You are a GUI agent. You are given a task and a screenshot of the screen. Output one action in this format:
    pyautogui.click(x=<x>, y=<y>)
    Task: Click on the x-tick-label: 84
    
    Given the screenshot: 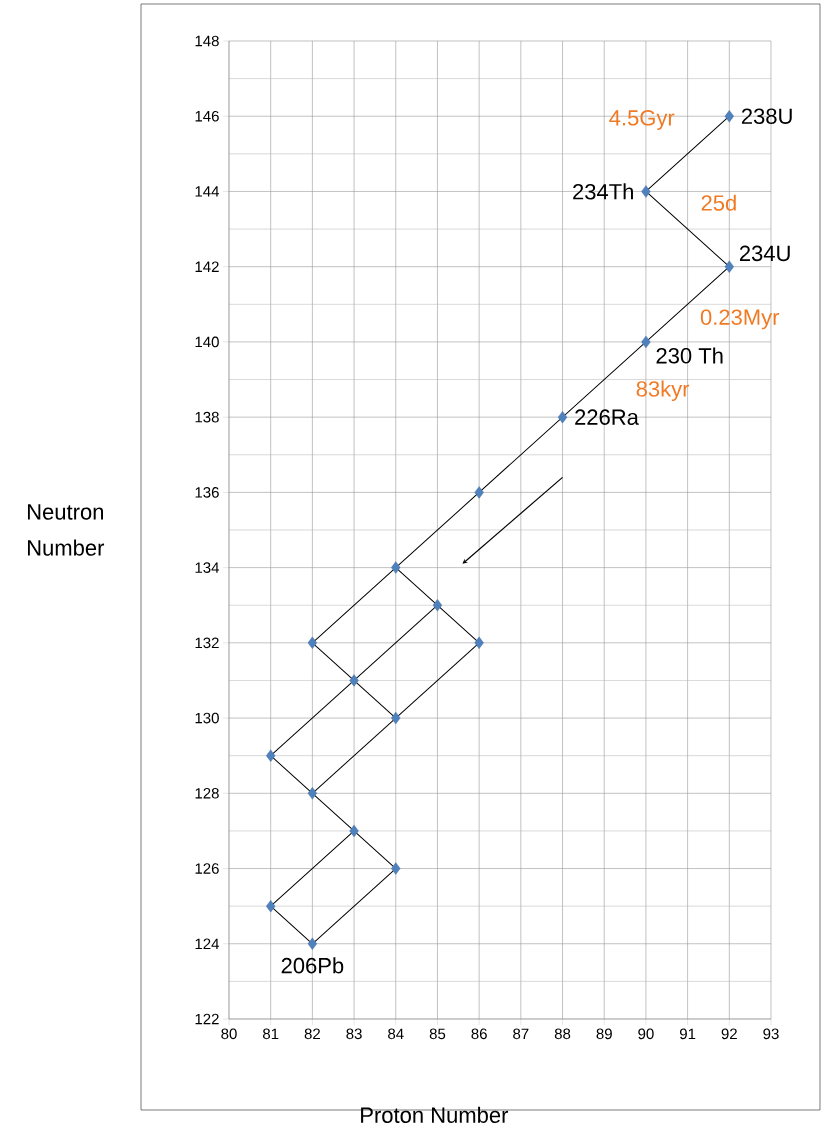 What is the action you would take?
    pyautogui.click(x=396, y=1034)
    